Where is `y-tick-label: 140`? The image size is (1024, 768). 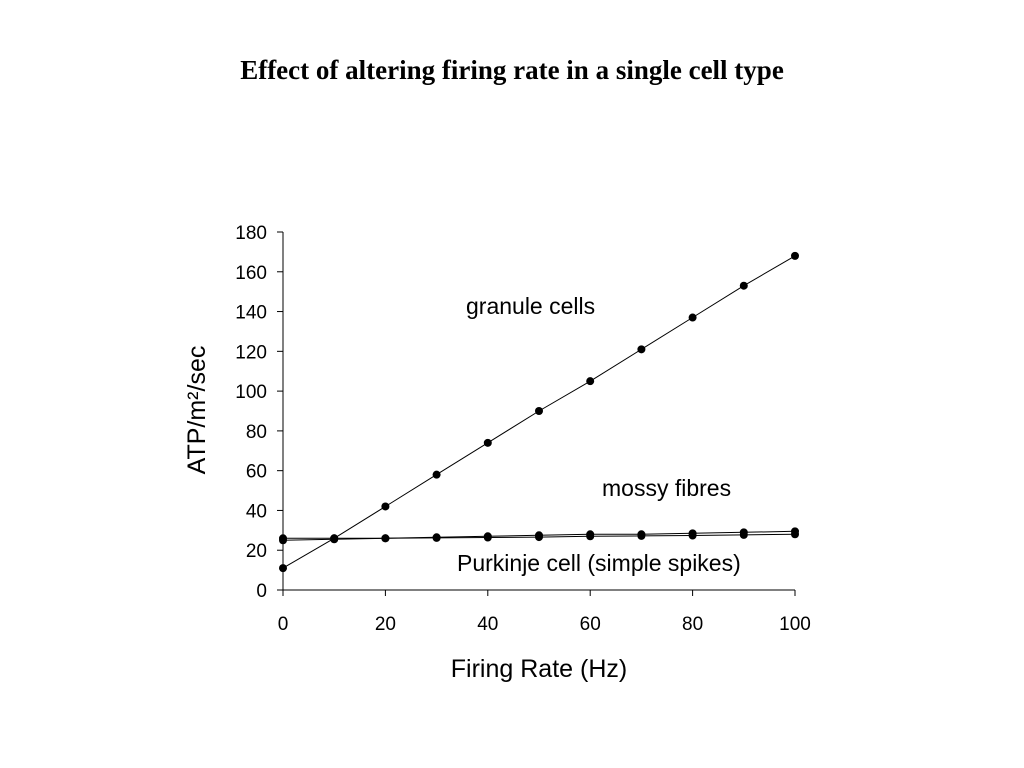 y-tick-label: 140 is located at coordinates (251, 313).